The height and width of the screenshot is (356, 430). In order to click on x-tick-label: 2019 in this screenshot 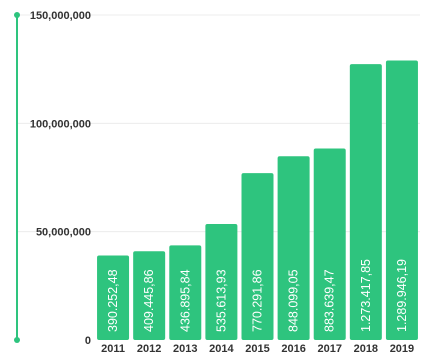, I will do `click(402, 349)`.